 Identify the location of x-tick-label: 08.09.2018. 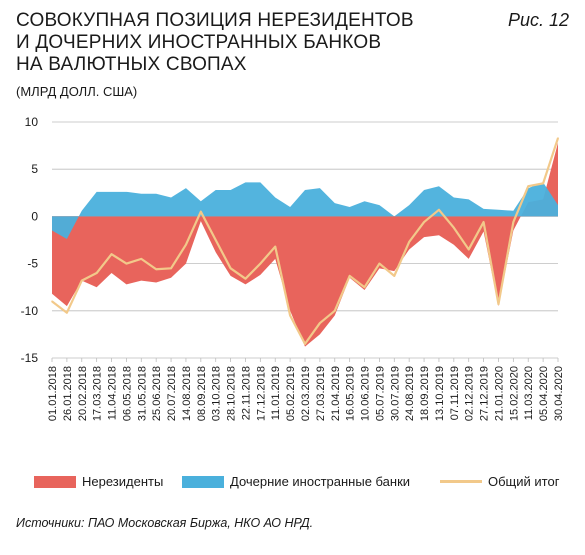
(202, 393).